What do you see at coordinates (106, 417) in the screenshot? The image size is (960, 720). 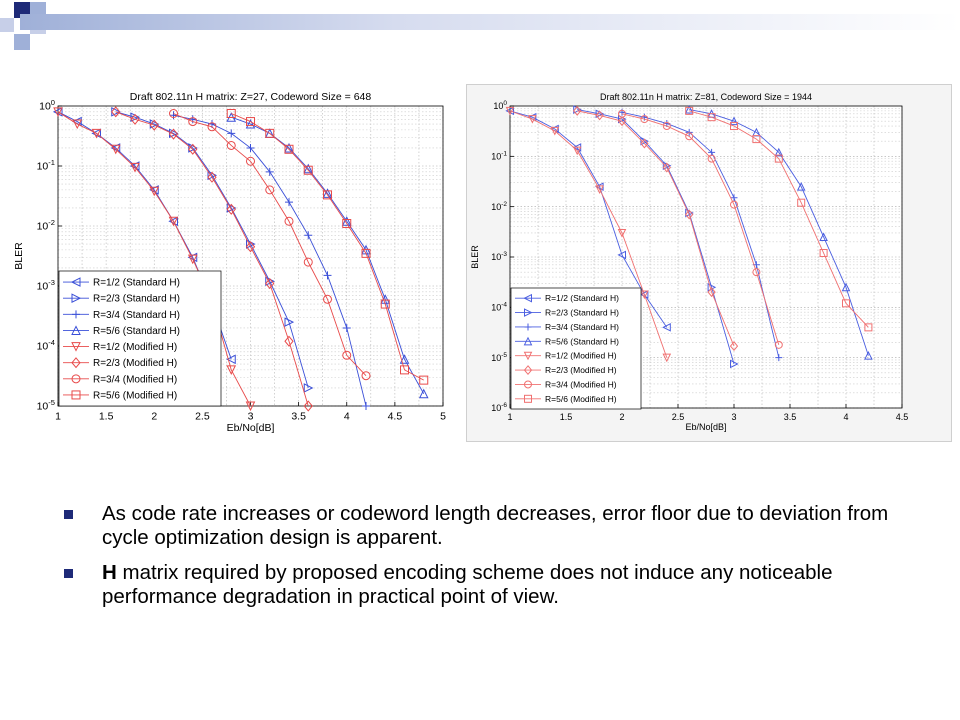 I see `x-tick-label: 1.5` at bounding box center [106, 417].